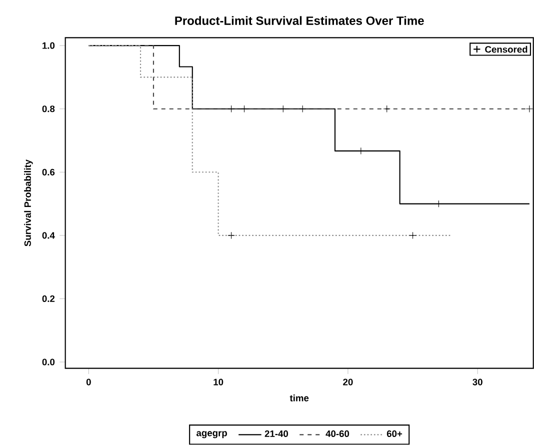 This screenshot has width=534, height=445. I want to click on y-tick-label: 0.6, so click(48, 172).